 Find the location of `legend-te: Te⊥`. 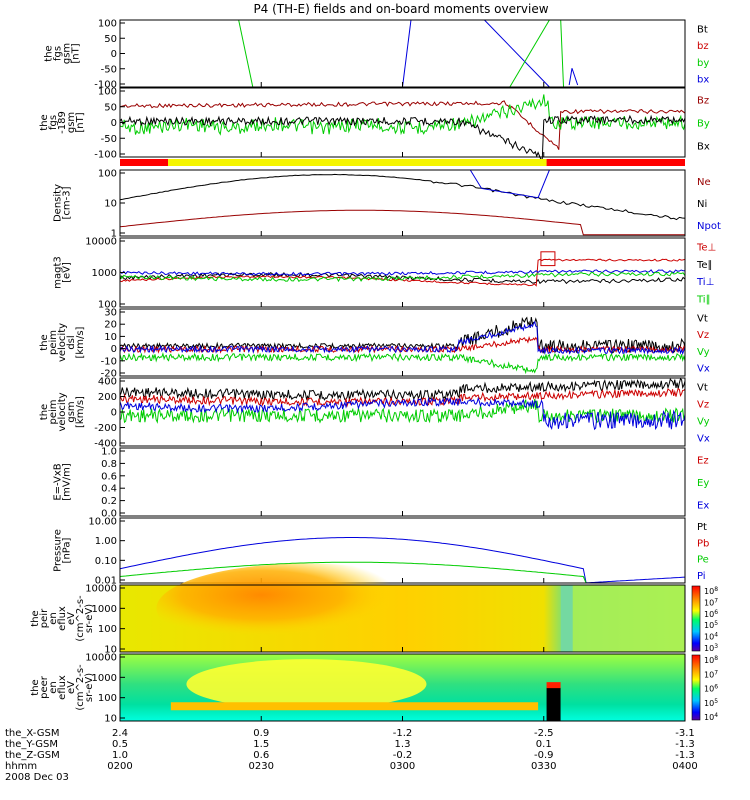

legend-te: Te⊥ is located at coordinates (706, 248).